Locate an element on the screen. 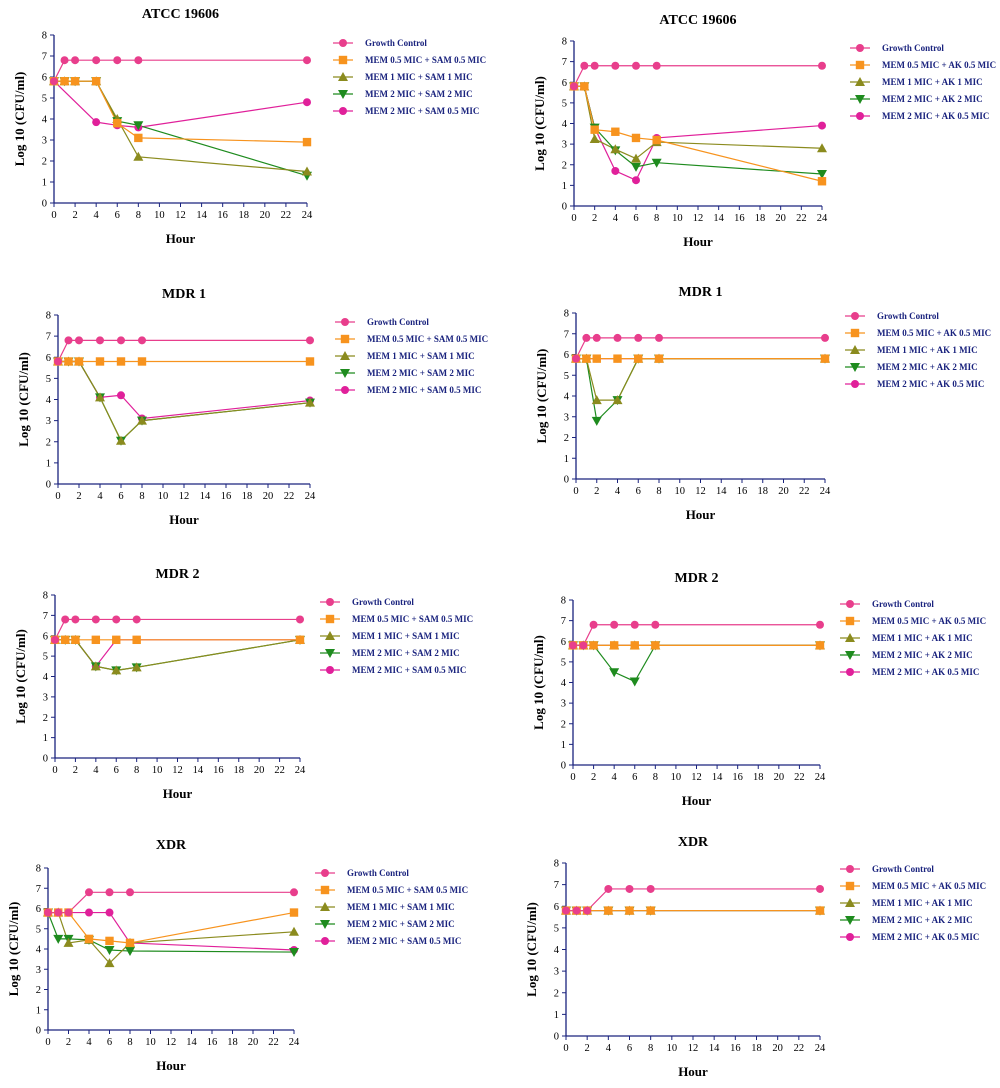  x-axis-label: Hour is located at coordinates (171, 1065).